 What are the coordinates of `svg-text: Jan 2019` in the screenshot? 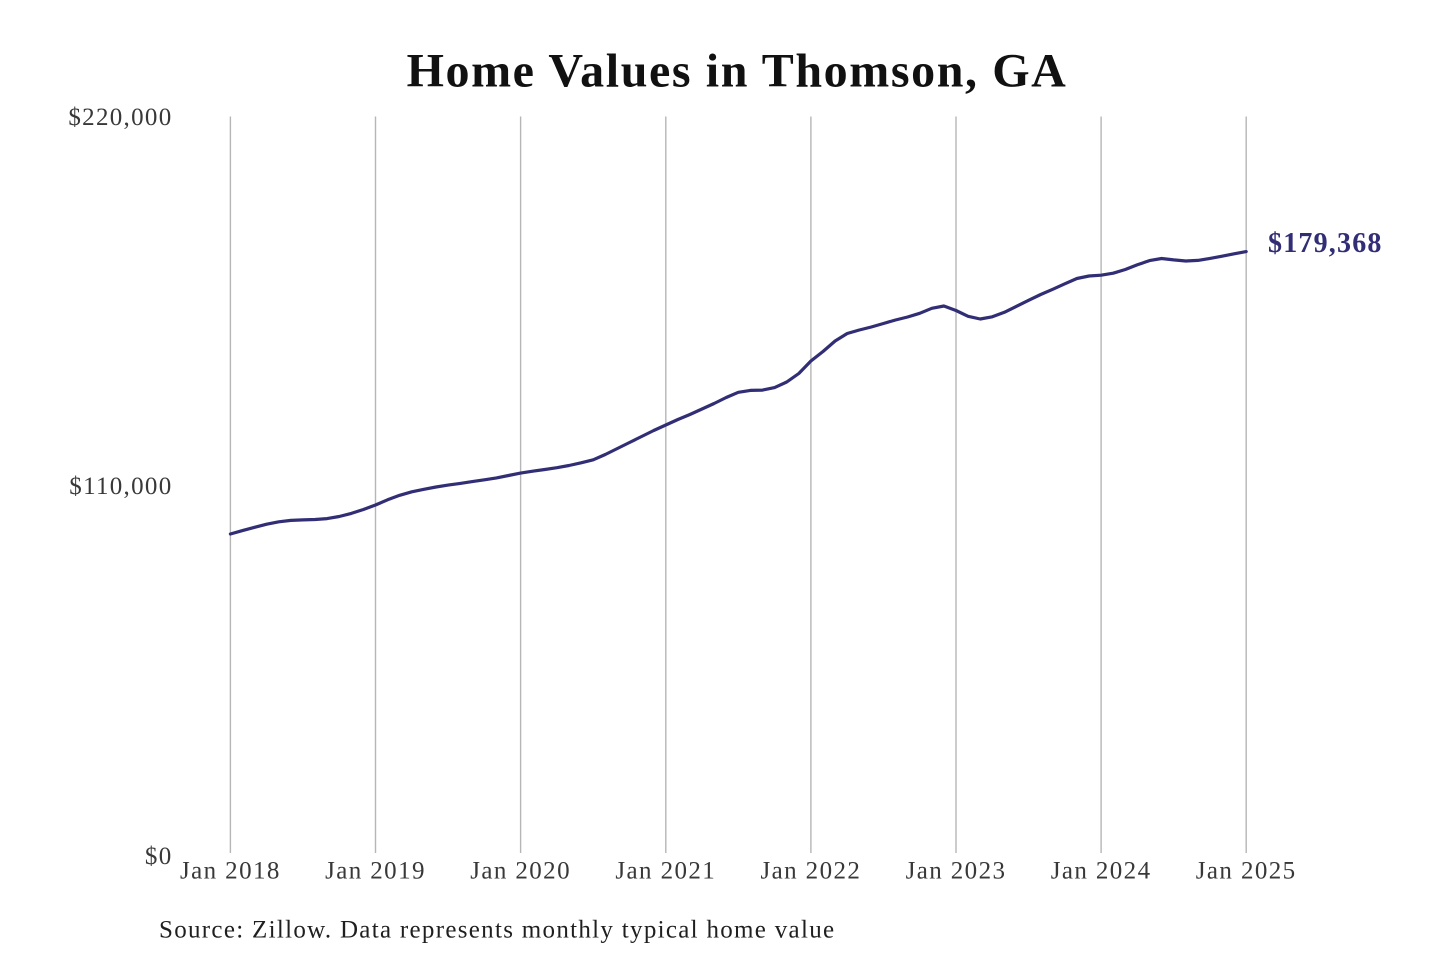 It's located at (375, 871).